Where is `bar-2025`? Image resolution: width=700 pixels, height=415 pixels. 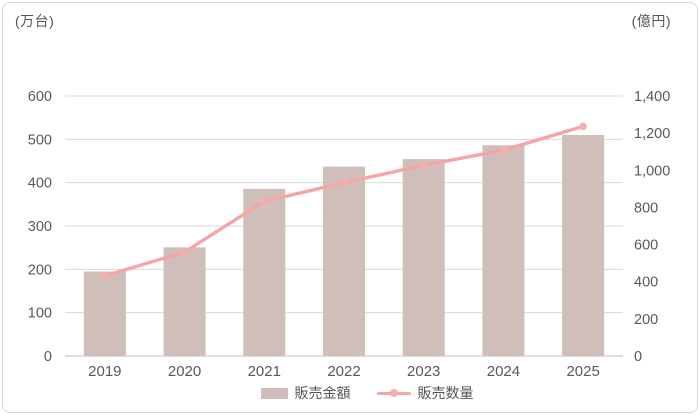 bar-2025 is located at coordinates (583, 245).